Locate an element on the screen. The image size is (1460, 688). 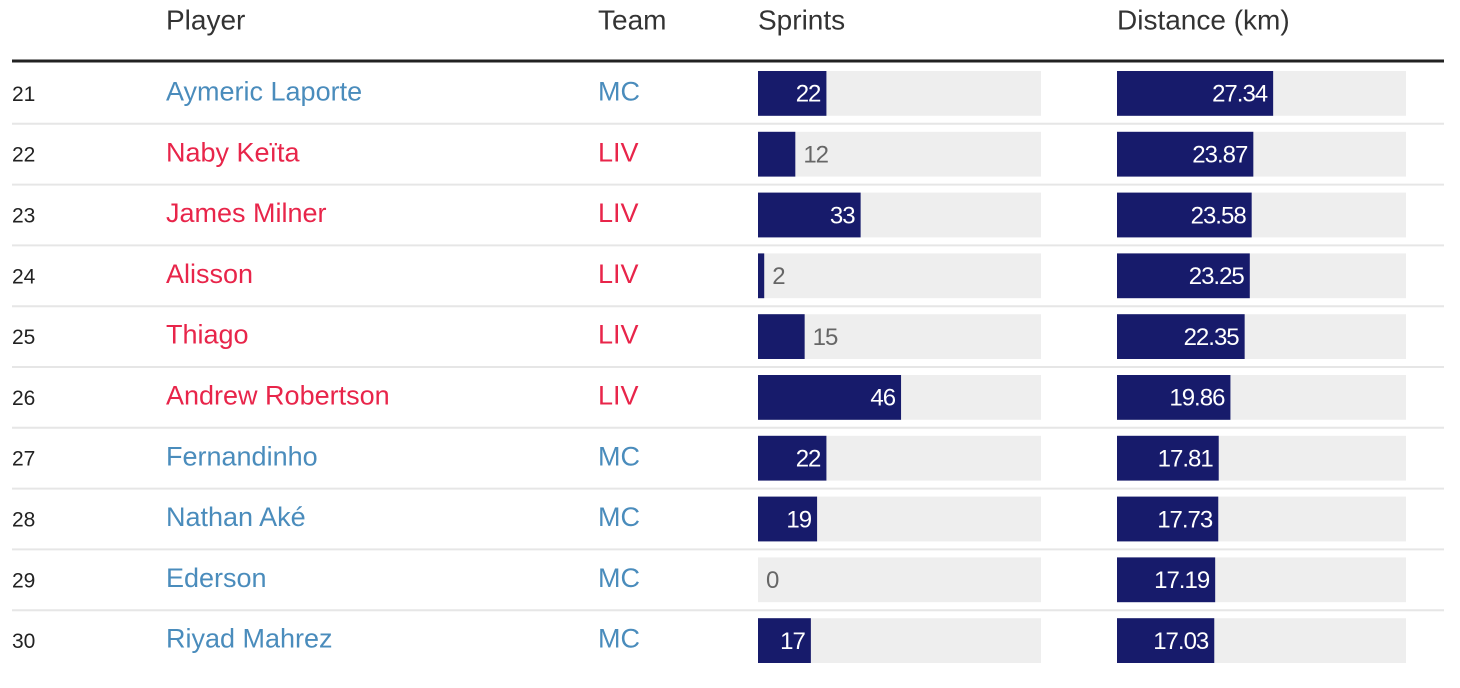
value-label: 23.58 is located at coordinates (1219, 215).